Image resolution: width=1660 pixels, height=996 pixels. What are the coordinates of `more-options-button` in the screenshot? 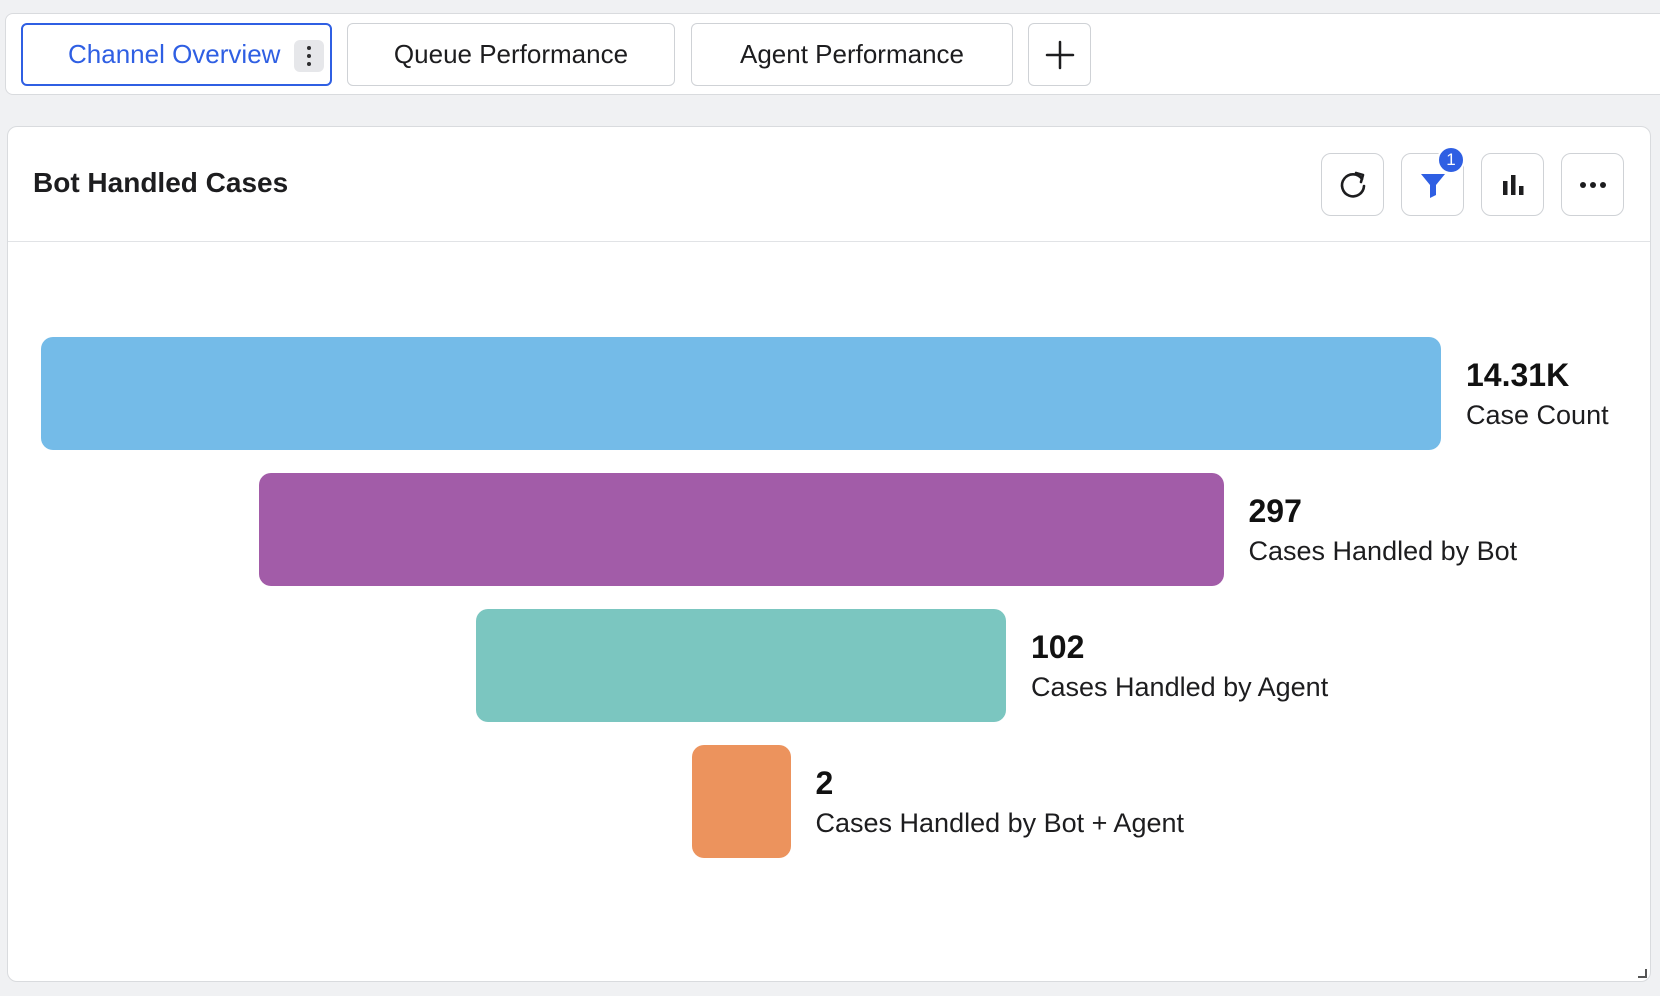 It's located at (1592, 184).